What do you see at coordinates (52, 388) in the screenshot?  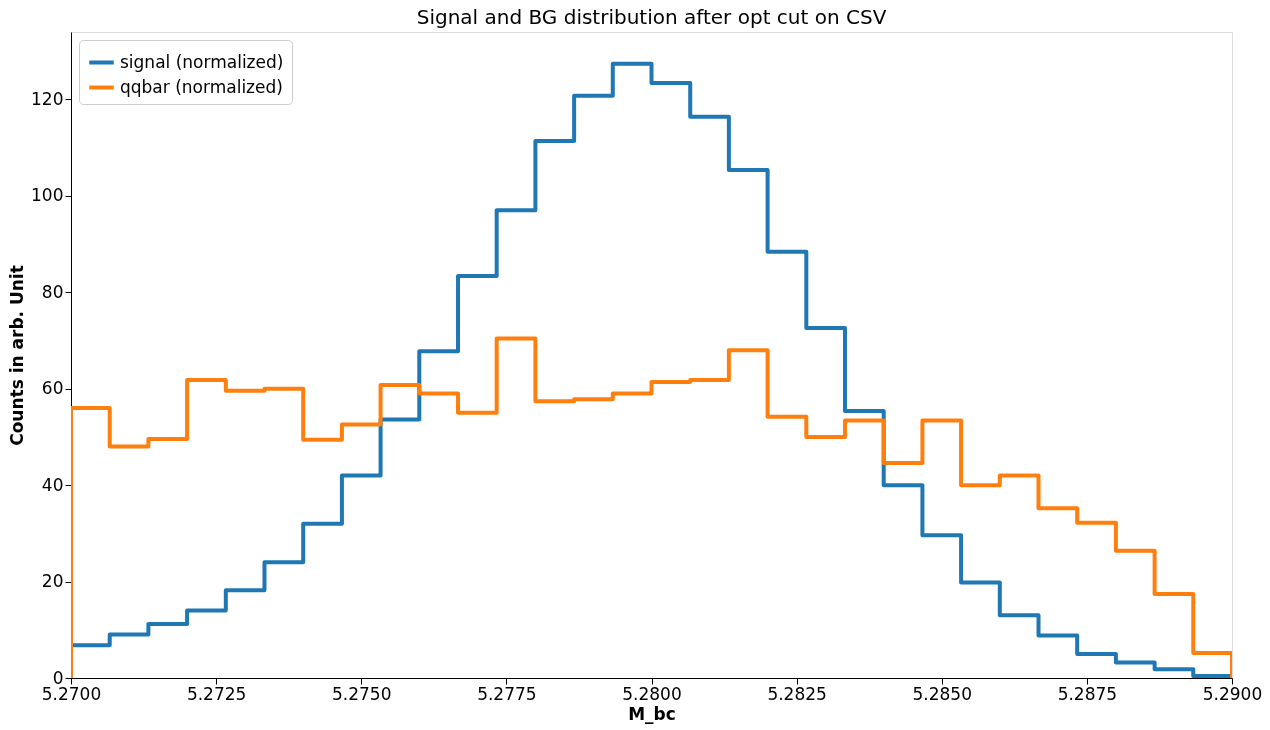 I see `y-tick-label: 60` at bounding box center [52, 388].